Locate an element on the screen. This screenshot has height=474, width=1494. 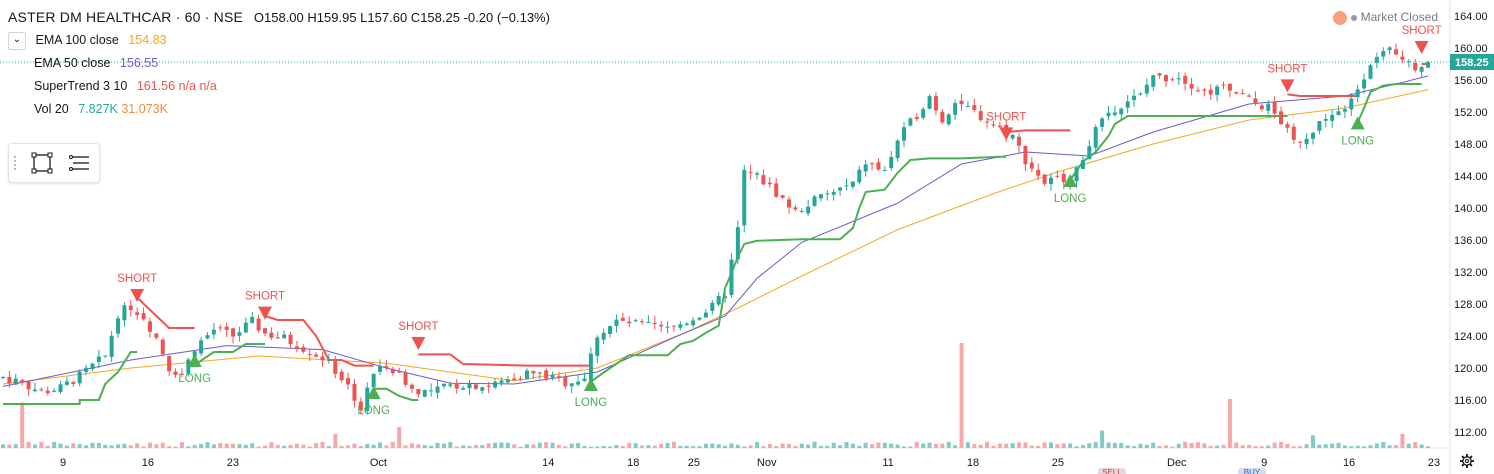
market-status-text: Market Closed is located at coordinates (1399, 17).